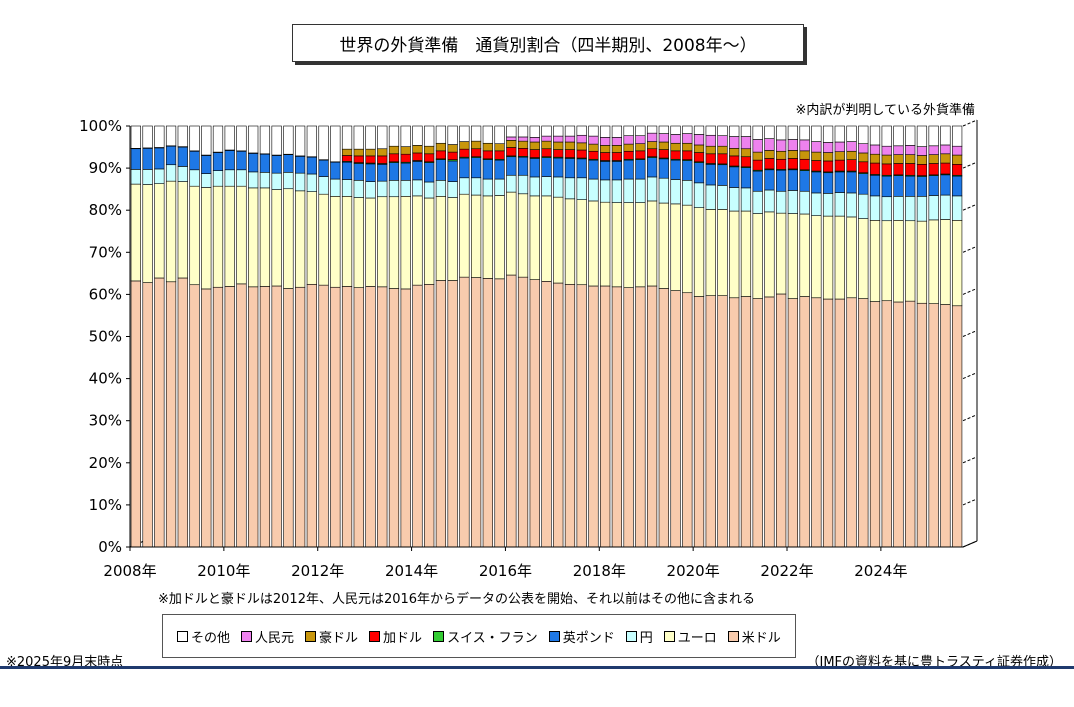 The width and height of the screenshot is (1074, 707). I want to click on legend-label: 英ポンド, so click(588, 638).